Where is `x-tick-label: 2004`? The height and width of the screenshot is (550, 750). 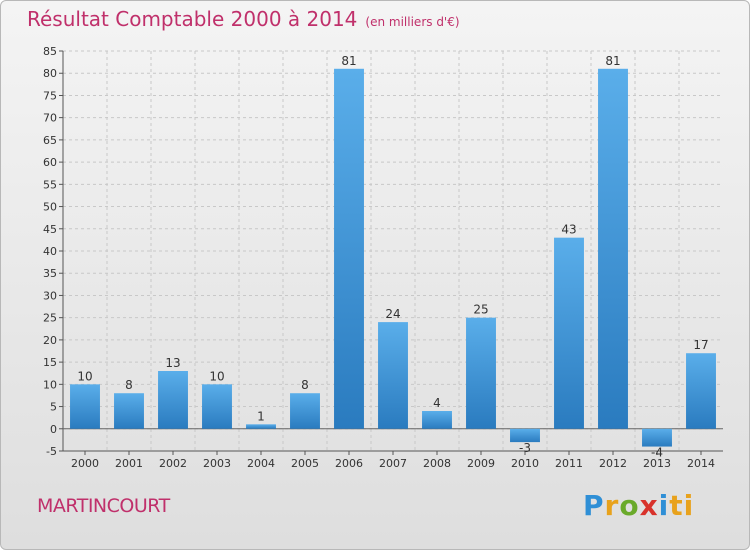
x-tick-label: 2004 is located at coordinates (261, 463).